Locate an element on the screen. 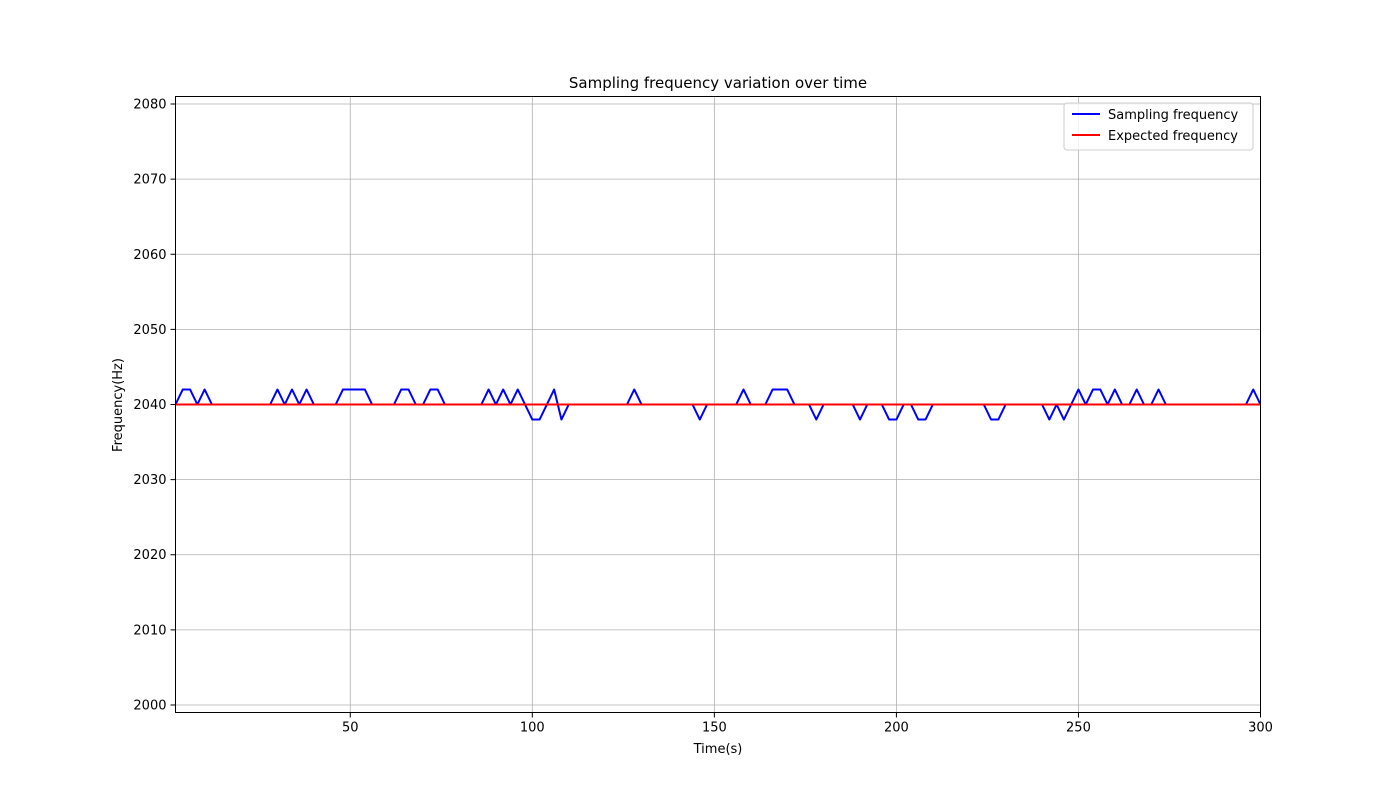 The height and width of the screenshot is (800, 1400). x-tick-label: 150 is located at coordinates (714, 728).